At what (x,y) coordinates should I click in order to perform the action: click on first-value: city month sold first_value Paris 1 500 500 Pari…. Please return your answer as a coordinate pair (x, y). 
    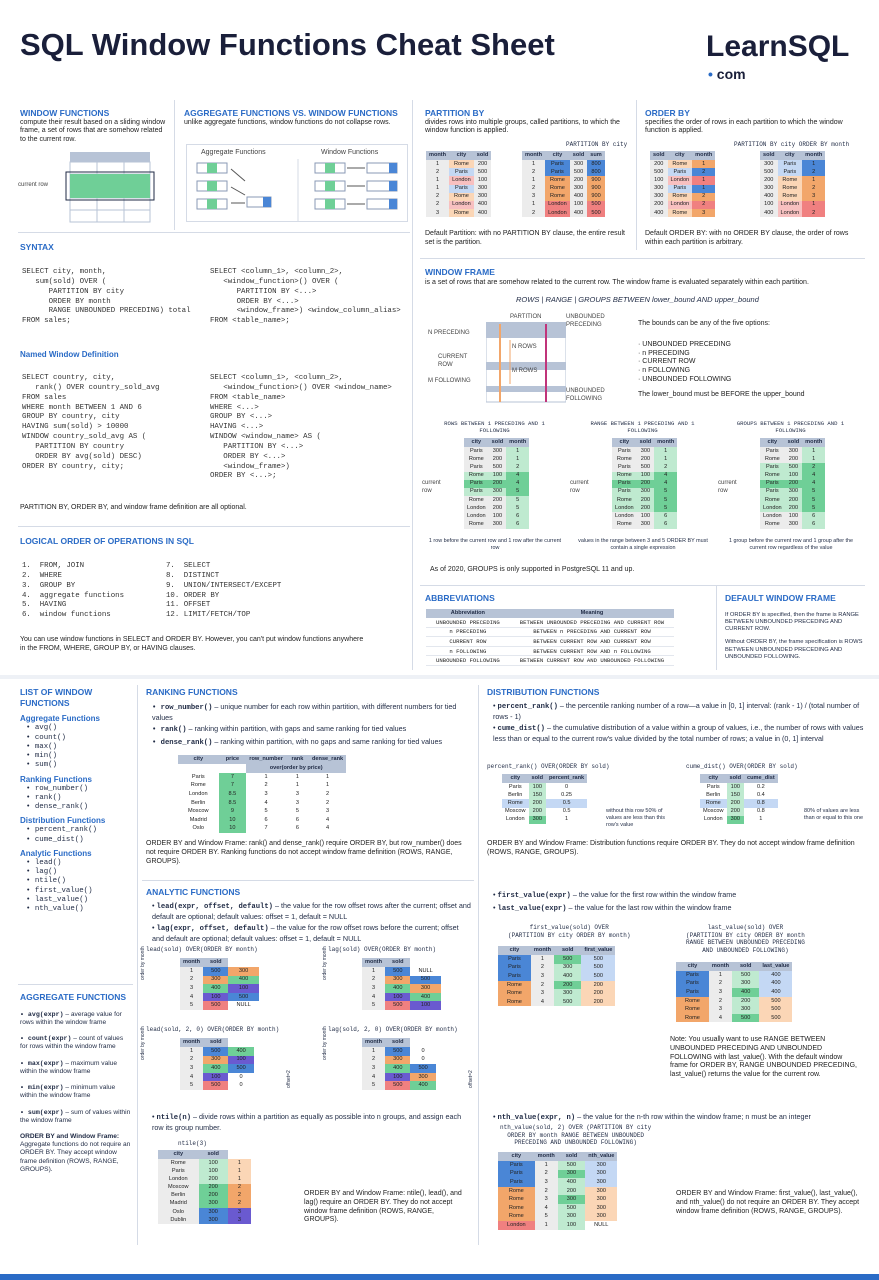
    Looking at the image, I should click on (557, 976).